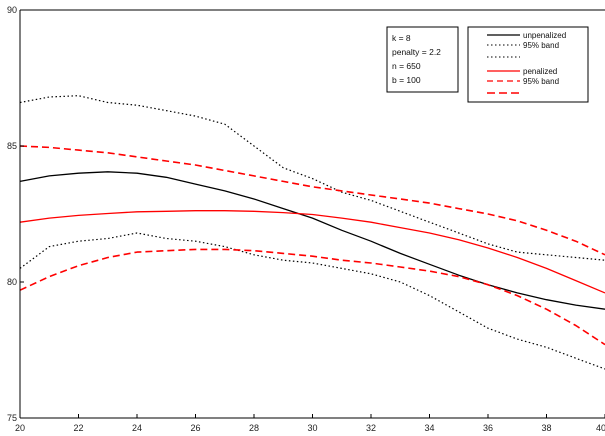 Image resolution: width=605 pixels, height=436 pixels. Describe the element at coordinates (429, 428) in the screenshot. I see `x-tick-label: 34` at that location.